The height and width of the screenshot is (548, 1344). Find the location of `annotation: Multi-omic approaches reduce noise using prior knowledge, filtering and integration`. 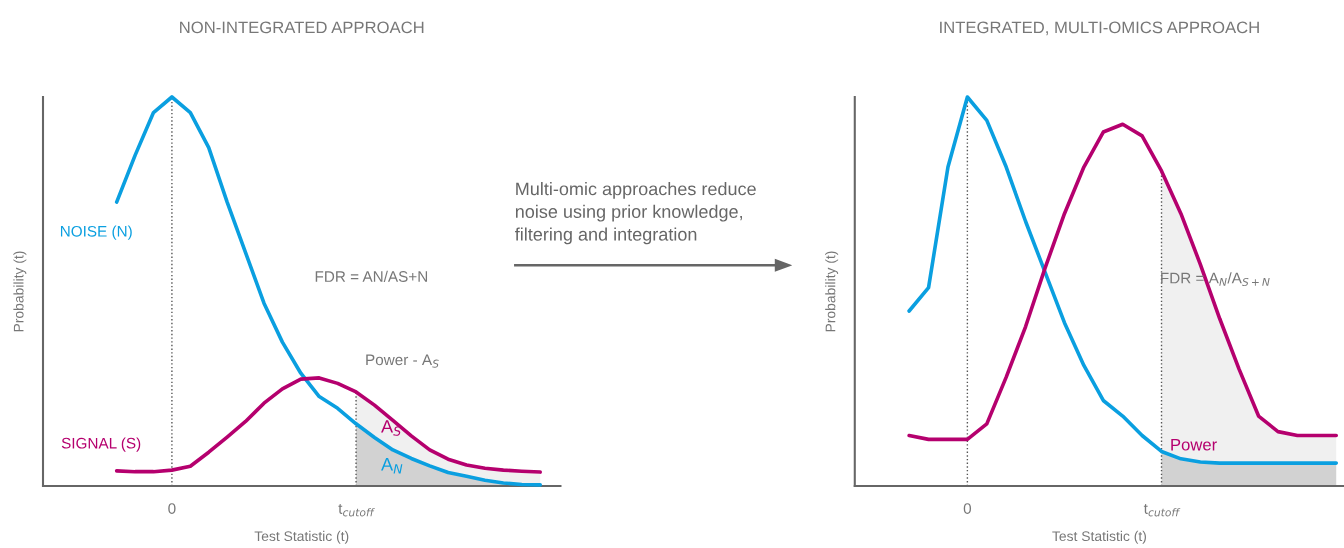

annotation: Multi-omic approaches reduce noise using prior knowledge, filtering and integration is located at coordinates (635, 213).